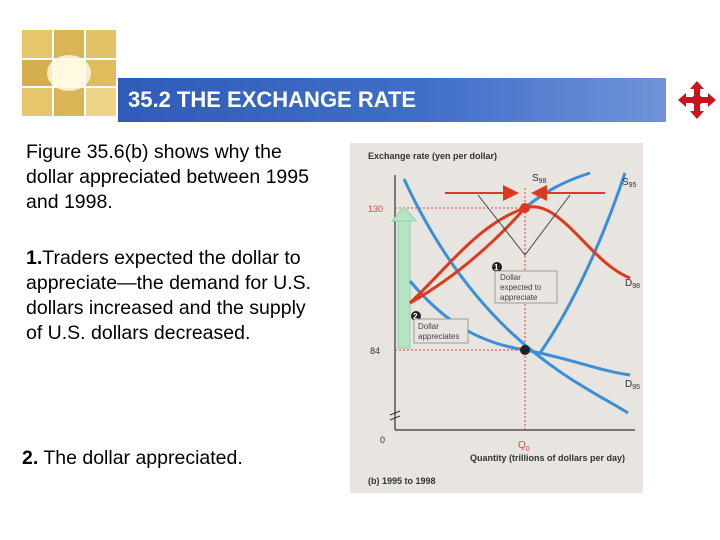  What do you see at coordinates (402, 481) in the screenshot?
I see `chart-caption: (b) 1995 to 1998` at bounding box center [402, 481].